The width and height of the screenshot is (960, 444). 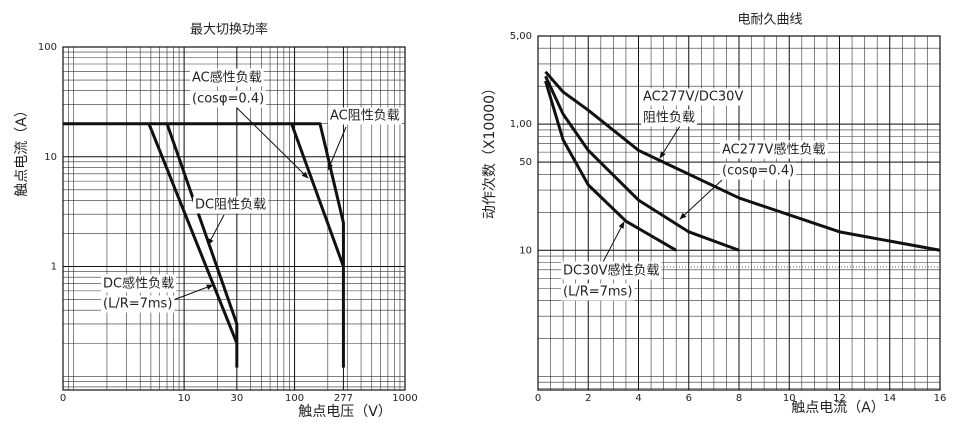 What do you see at coordinates (638, 398) in the screenshot?
I see `x-tick-label: 4` at bounding box center [638, 398].